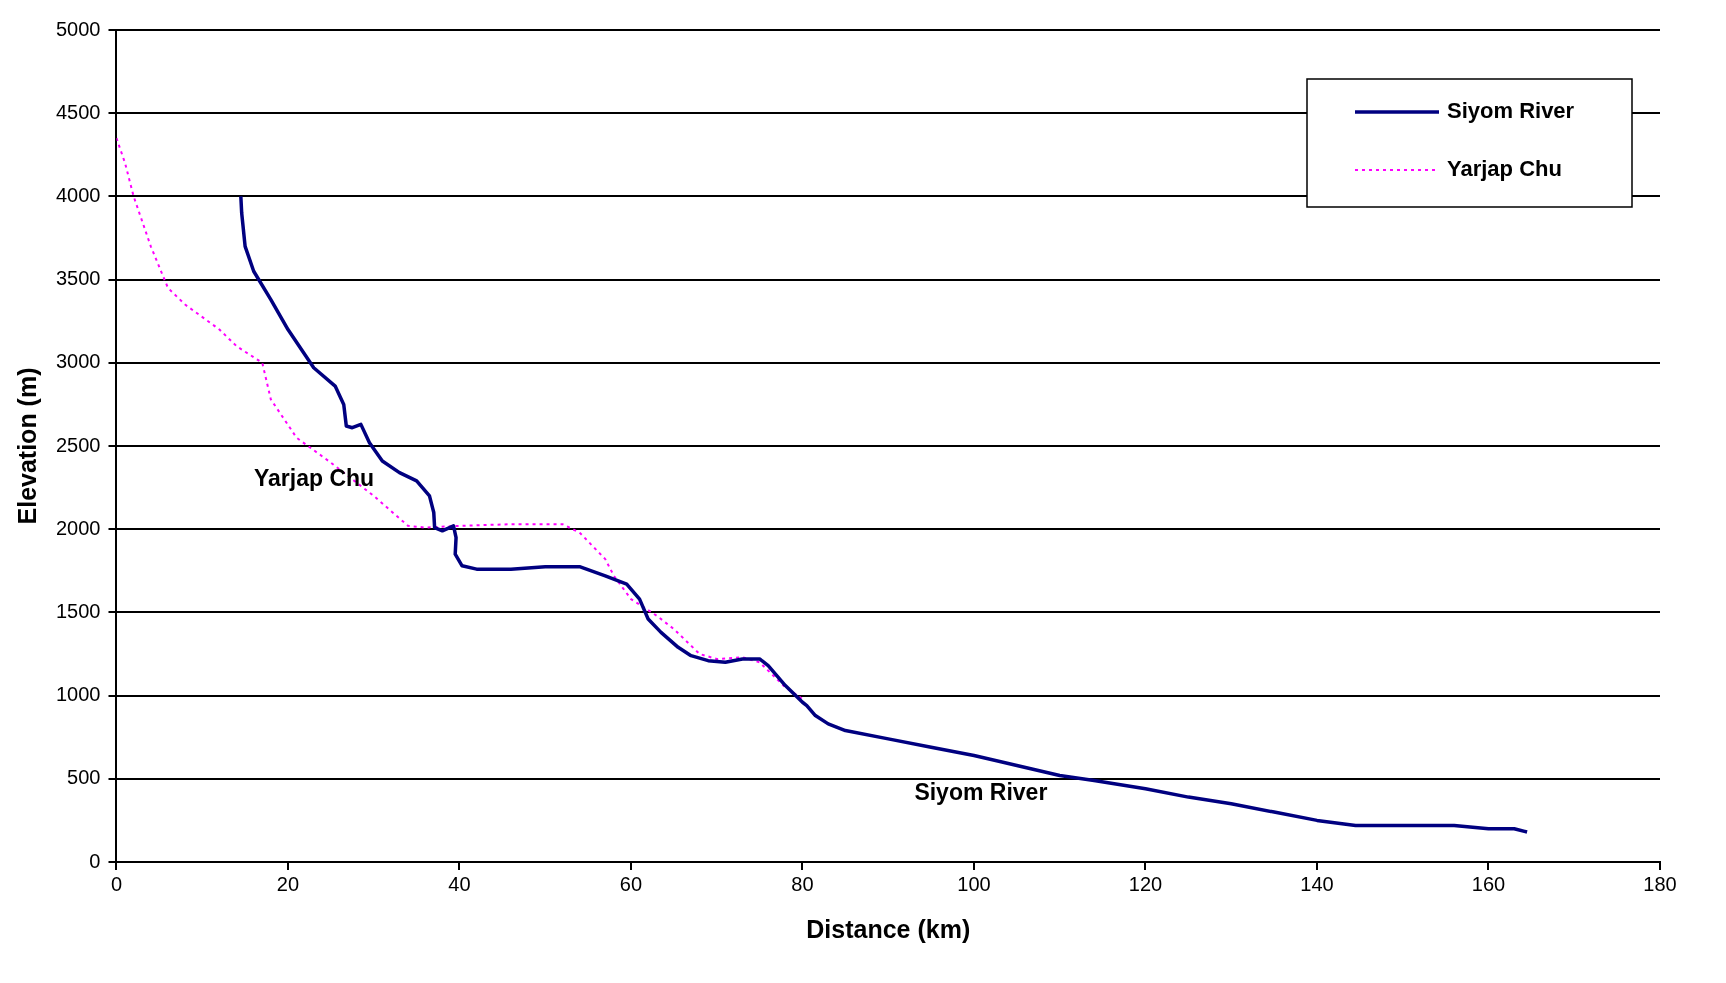 The width and height of the screenshot is (1726, 983). I want to click on y-tick-label: 4500, so click(78, 111).